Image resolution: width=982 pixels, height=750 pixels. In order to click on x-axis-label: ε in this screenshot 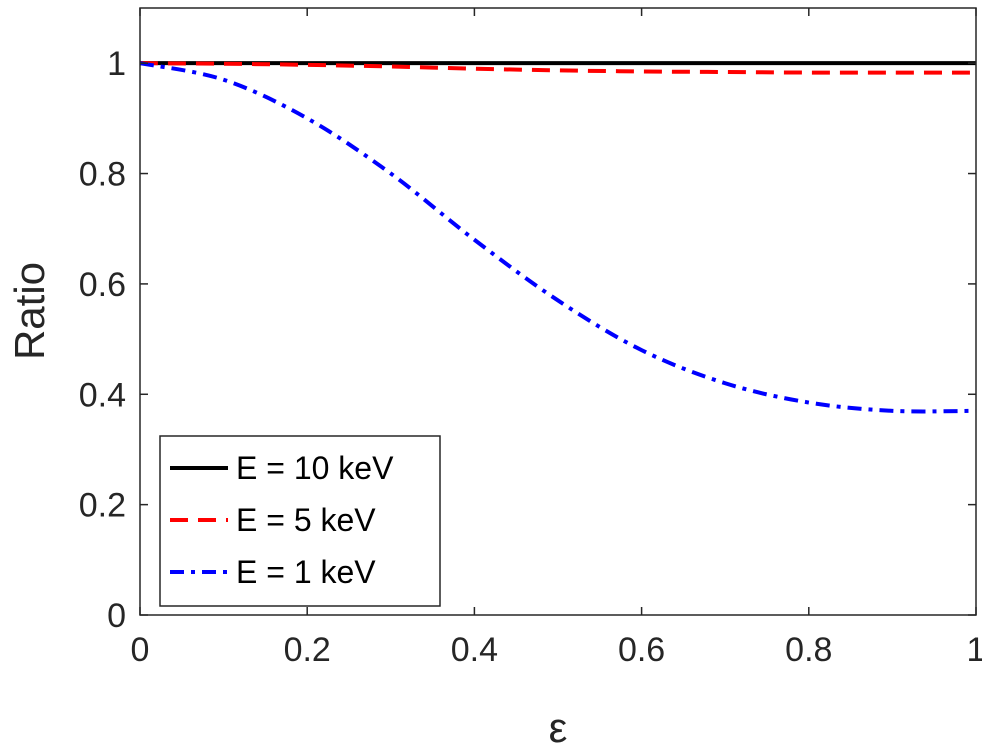, I will do `click(558, 727)`.